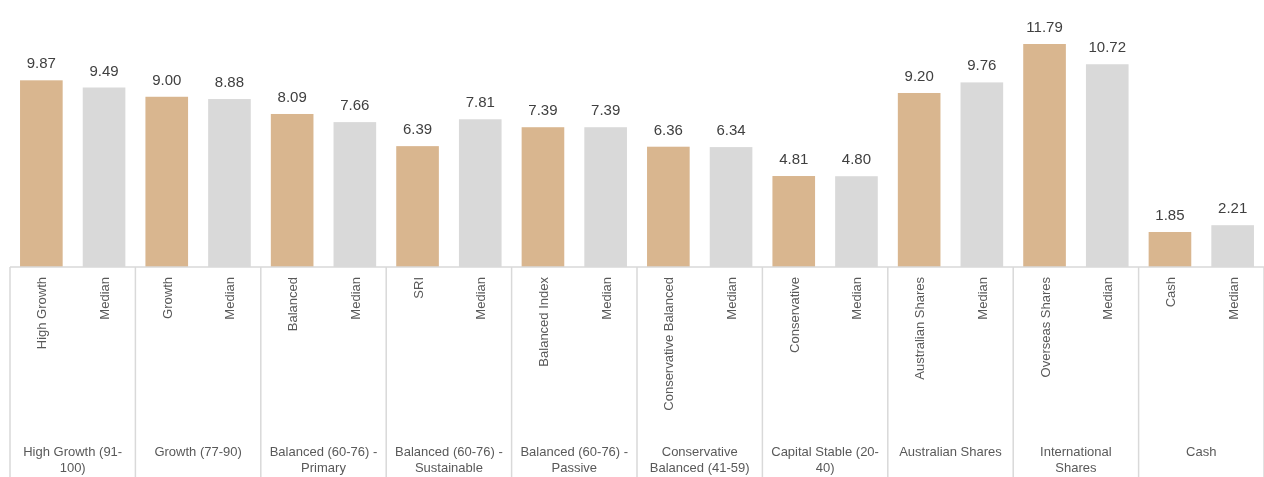  Describe the element at coordinates (951, 451) in the screenshot. I see `text: Australian Shares` at that location.